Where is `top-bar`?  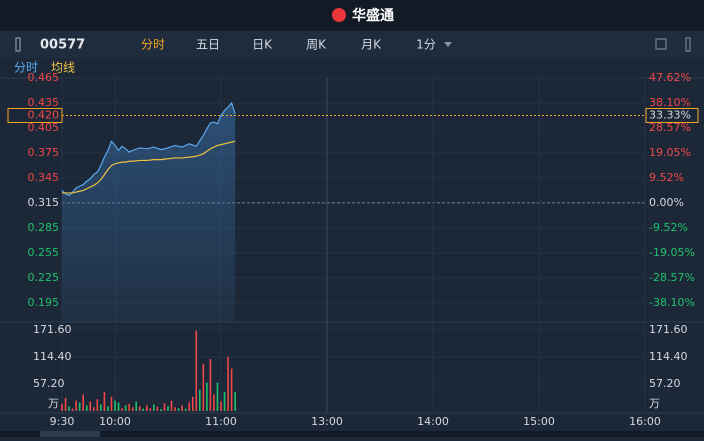
top-bar is located at coordinates (352, 15).